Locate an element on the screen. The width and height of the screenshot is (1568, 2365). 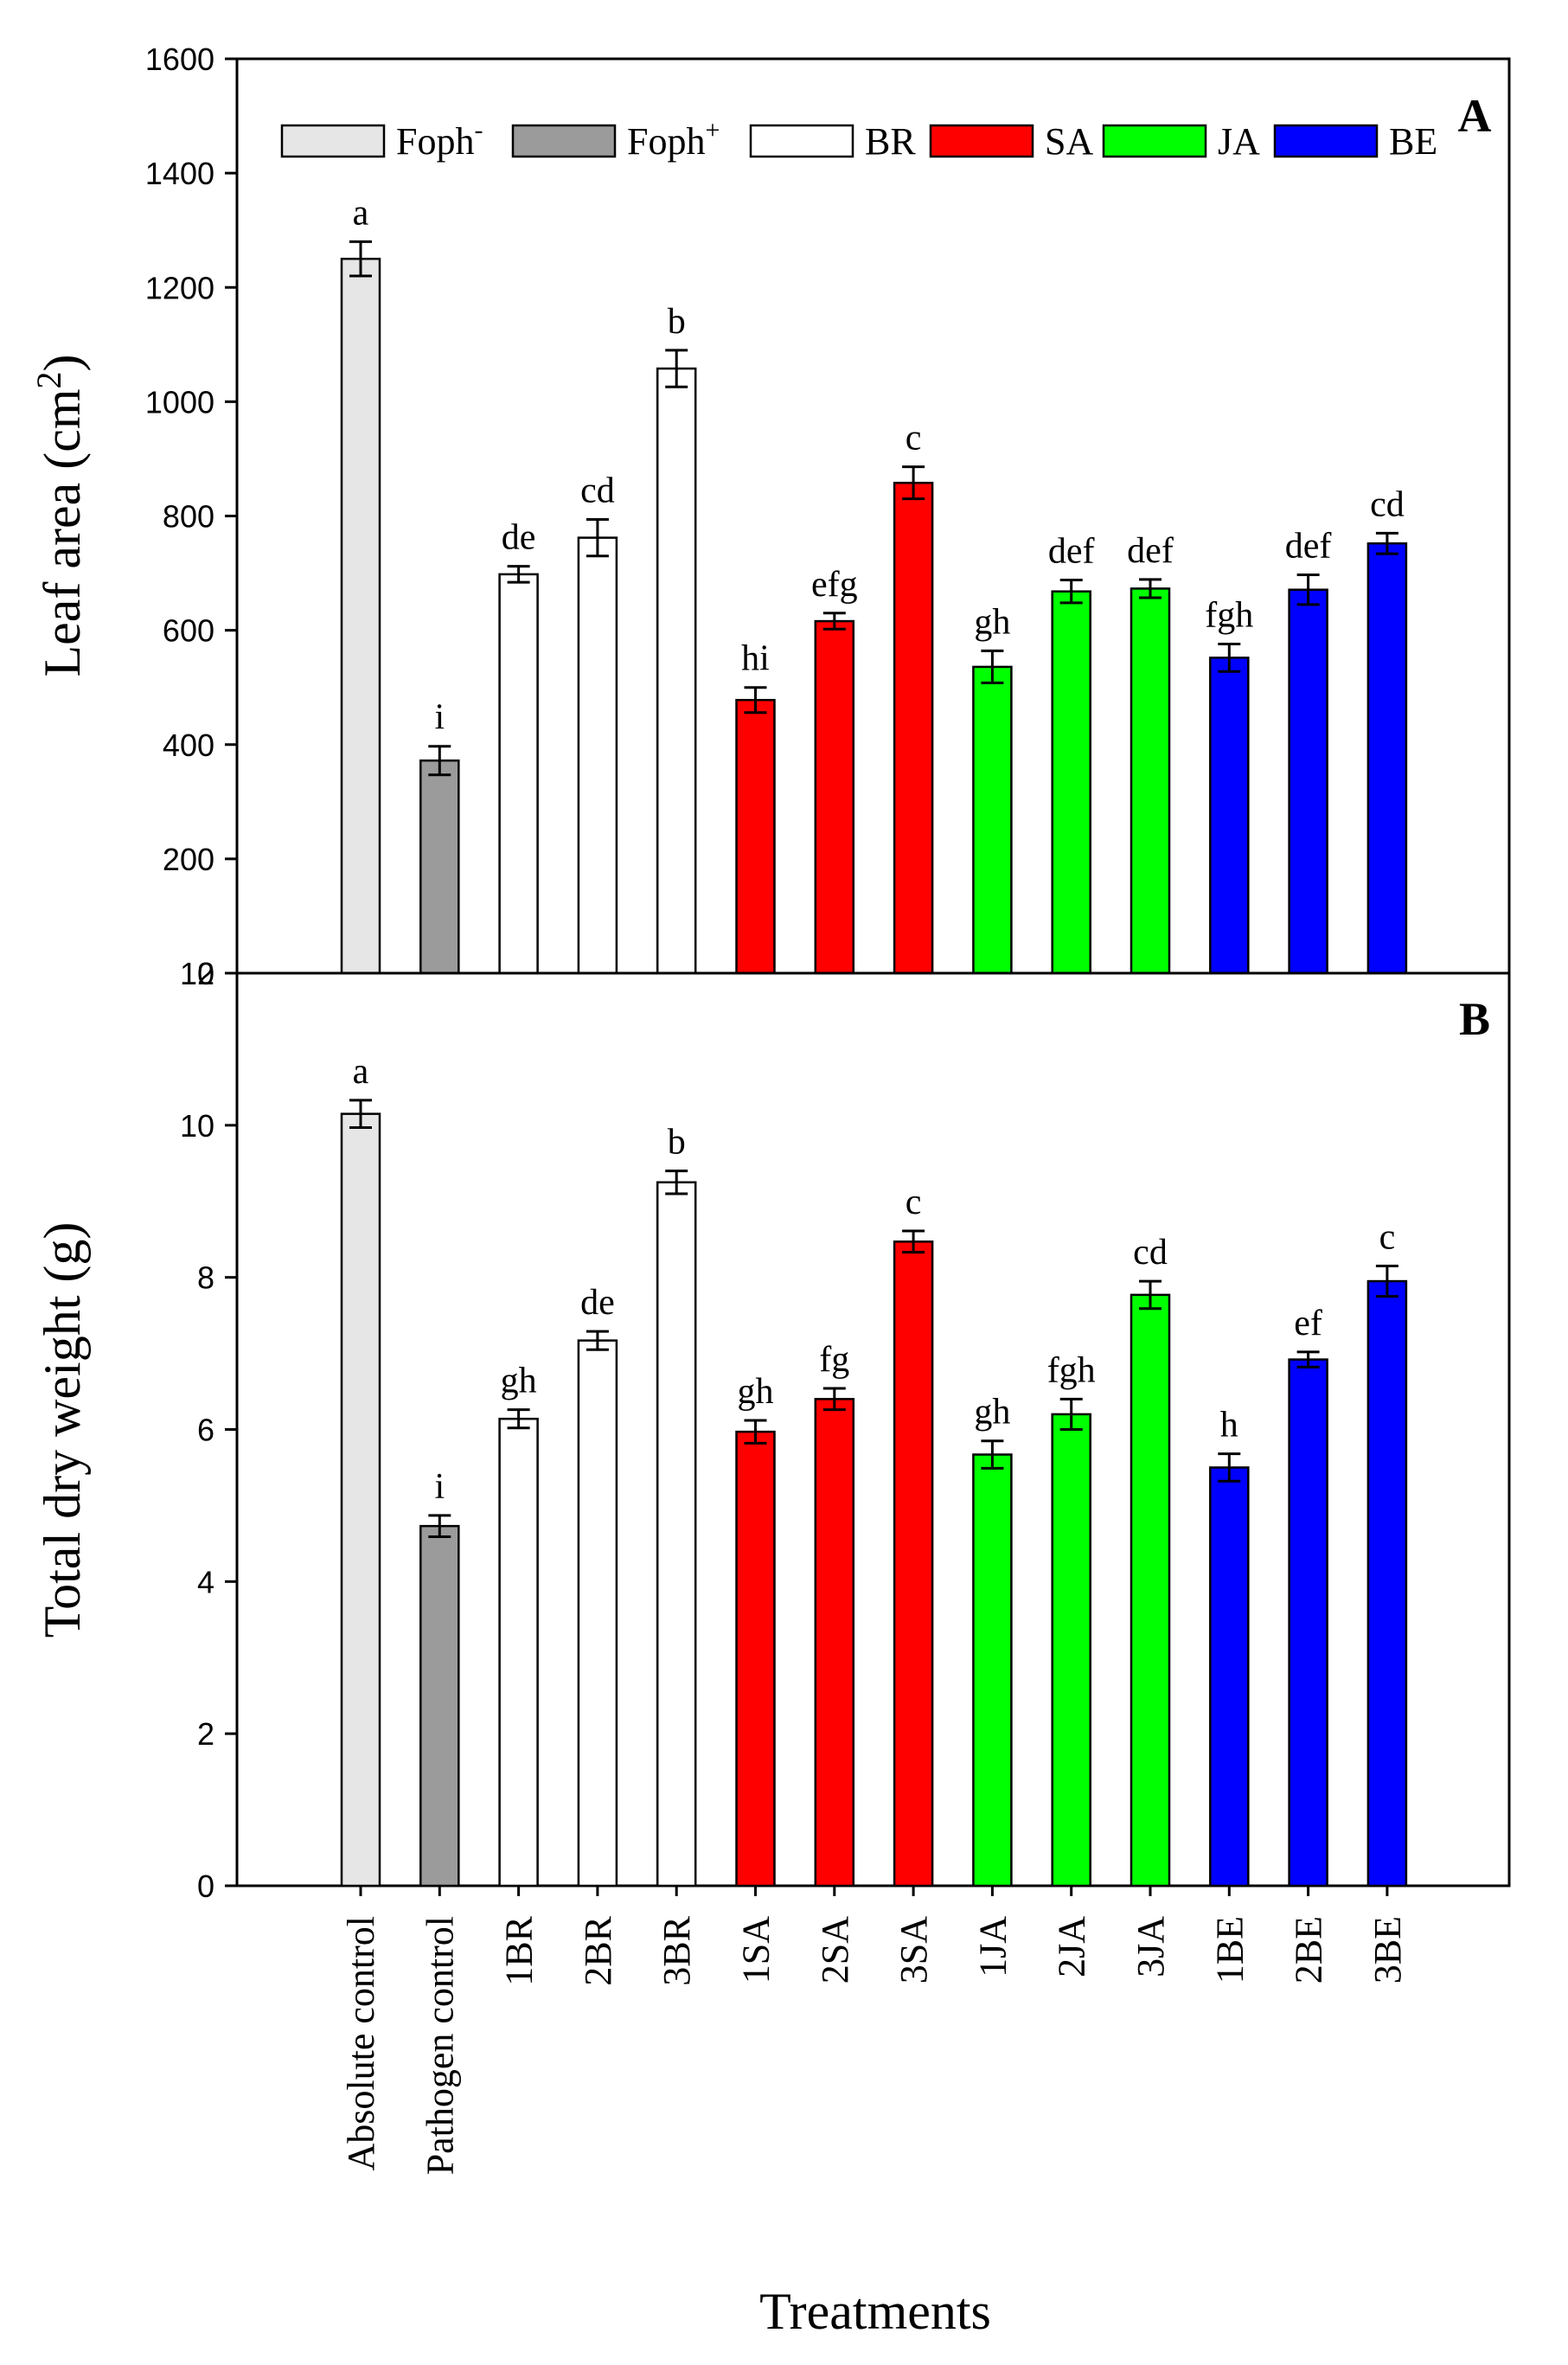
y-axis-title: Leaf area (cm2) is located at coordinates (60, 515).